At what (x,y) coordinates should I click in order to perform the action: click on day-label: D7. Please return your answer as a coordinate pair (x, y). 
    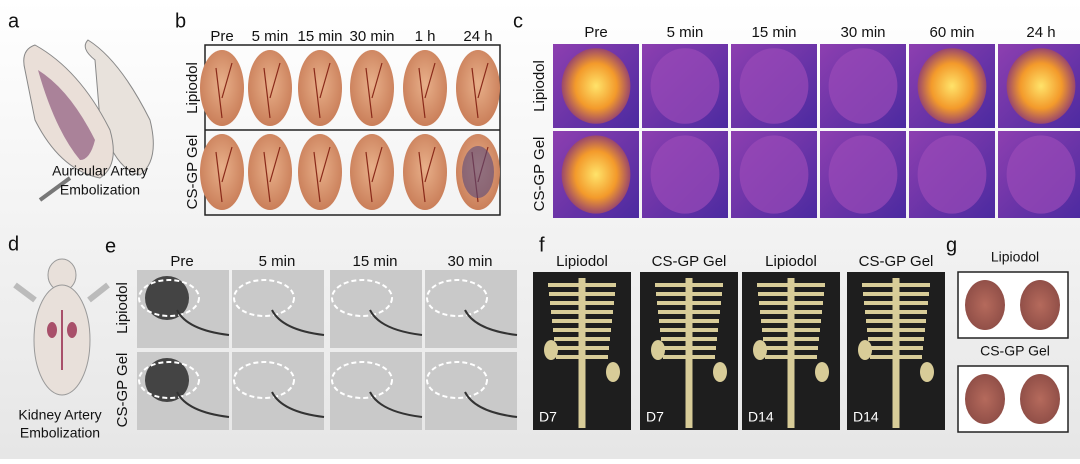
    Looking at the image, I should click on (655, 417).